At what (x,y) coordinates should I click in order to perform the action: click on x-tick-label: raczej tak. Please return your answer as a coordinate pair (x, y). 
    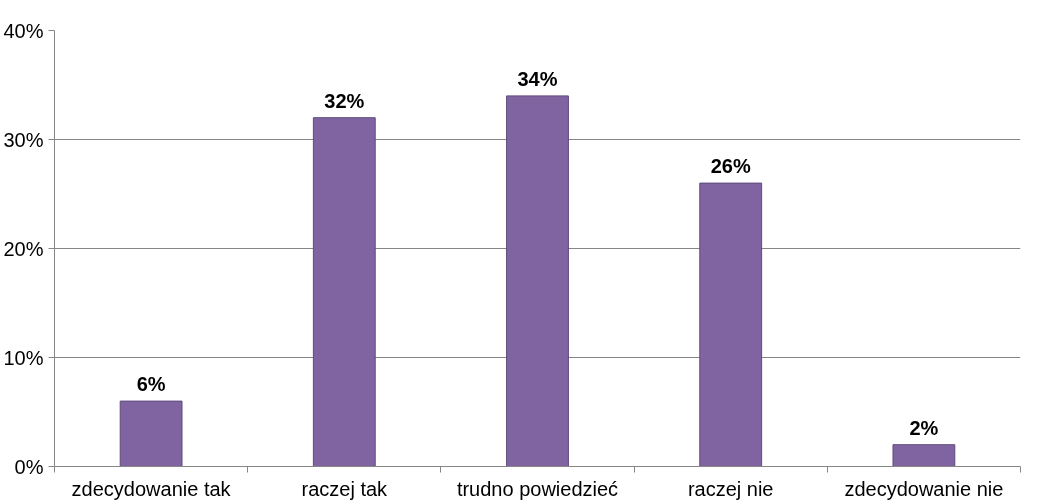
    Looking at the image, I should click on (345, 488).